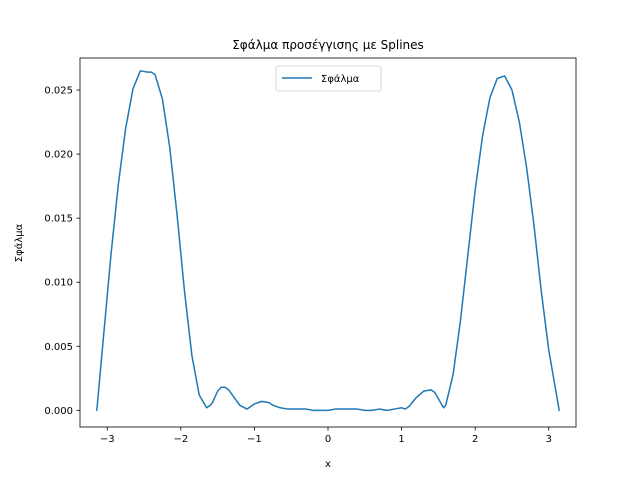  I want to click on chart-title: Σφάλμα προσέγγισης με Splines, so click(328, 45).